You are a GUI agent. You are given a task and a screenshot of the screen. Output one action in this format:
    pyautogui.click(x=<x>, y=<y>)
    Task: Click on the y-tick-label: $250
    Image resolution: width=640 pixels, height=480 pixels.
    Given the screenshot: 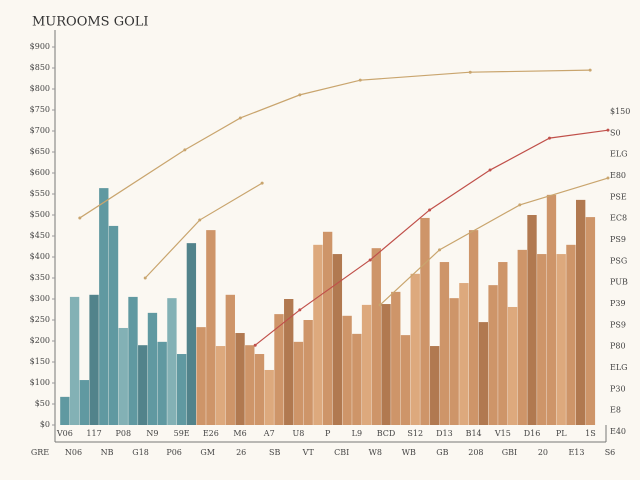 What is the action you would take?
    pyautogui.click(x=40, y=319)
    